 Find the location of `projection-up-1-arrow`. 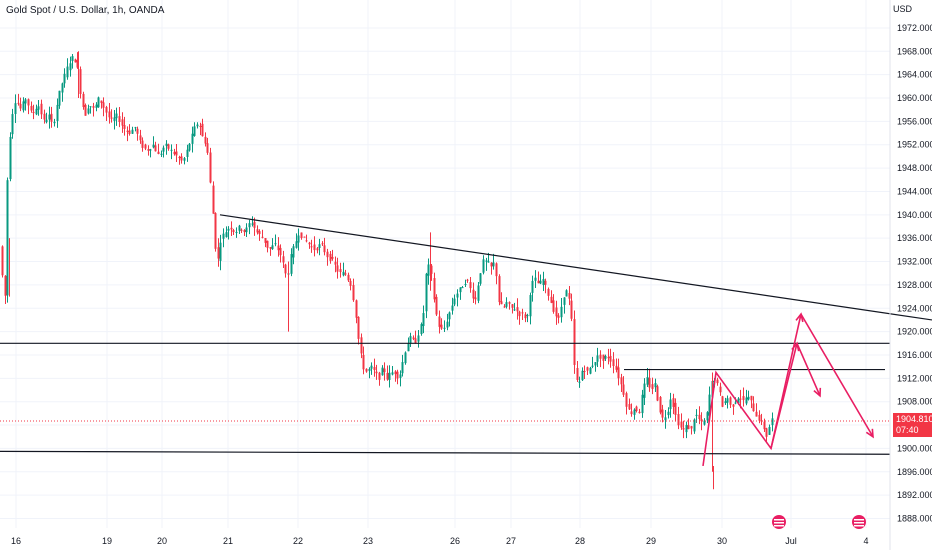

projection-up-1-arrow is located at coordinates (750, 405).